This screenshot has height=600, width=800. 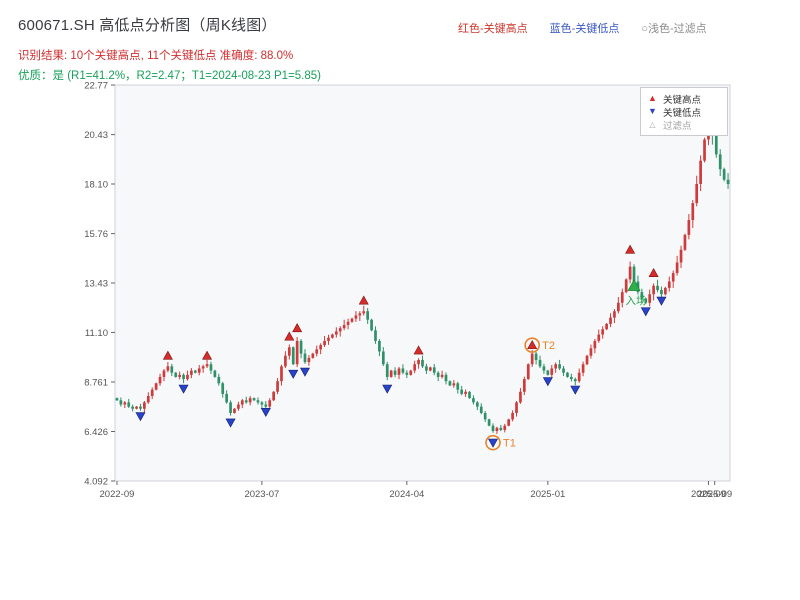 I want to click on legend-item-filtered: △ 过滤点, so click(x=684, y=125).